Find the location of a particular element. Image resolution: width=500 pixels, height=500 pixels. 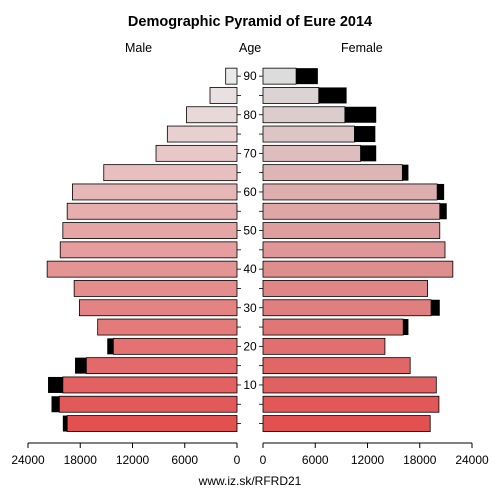

male-x-label: 12000 is located at coordinates (133, 460).